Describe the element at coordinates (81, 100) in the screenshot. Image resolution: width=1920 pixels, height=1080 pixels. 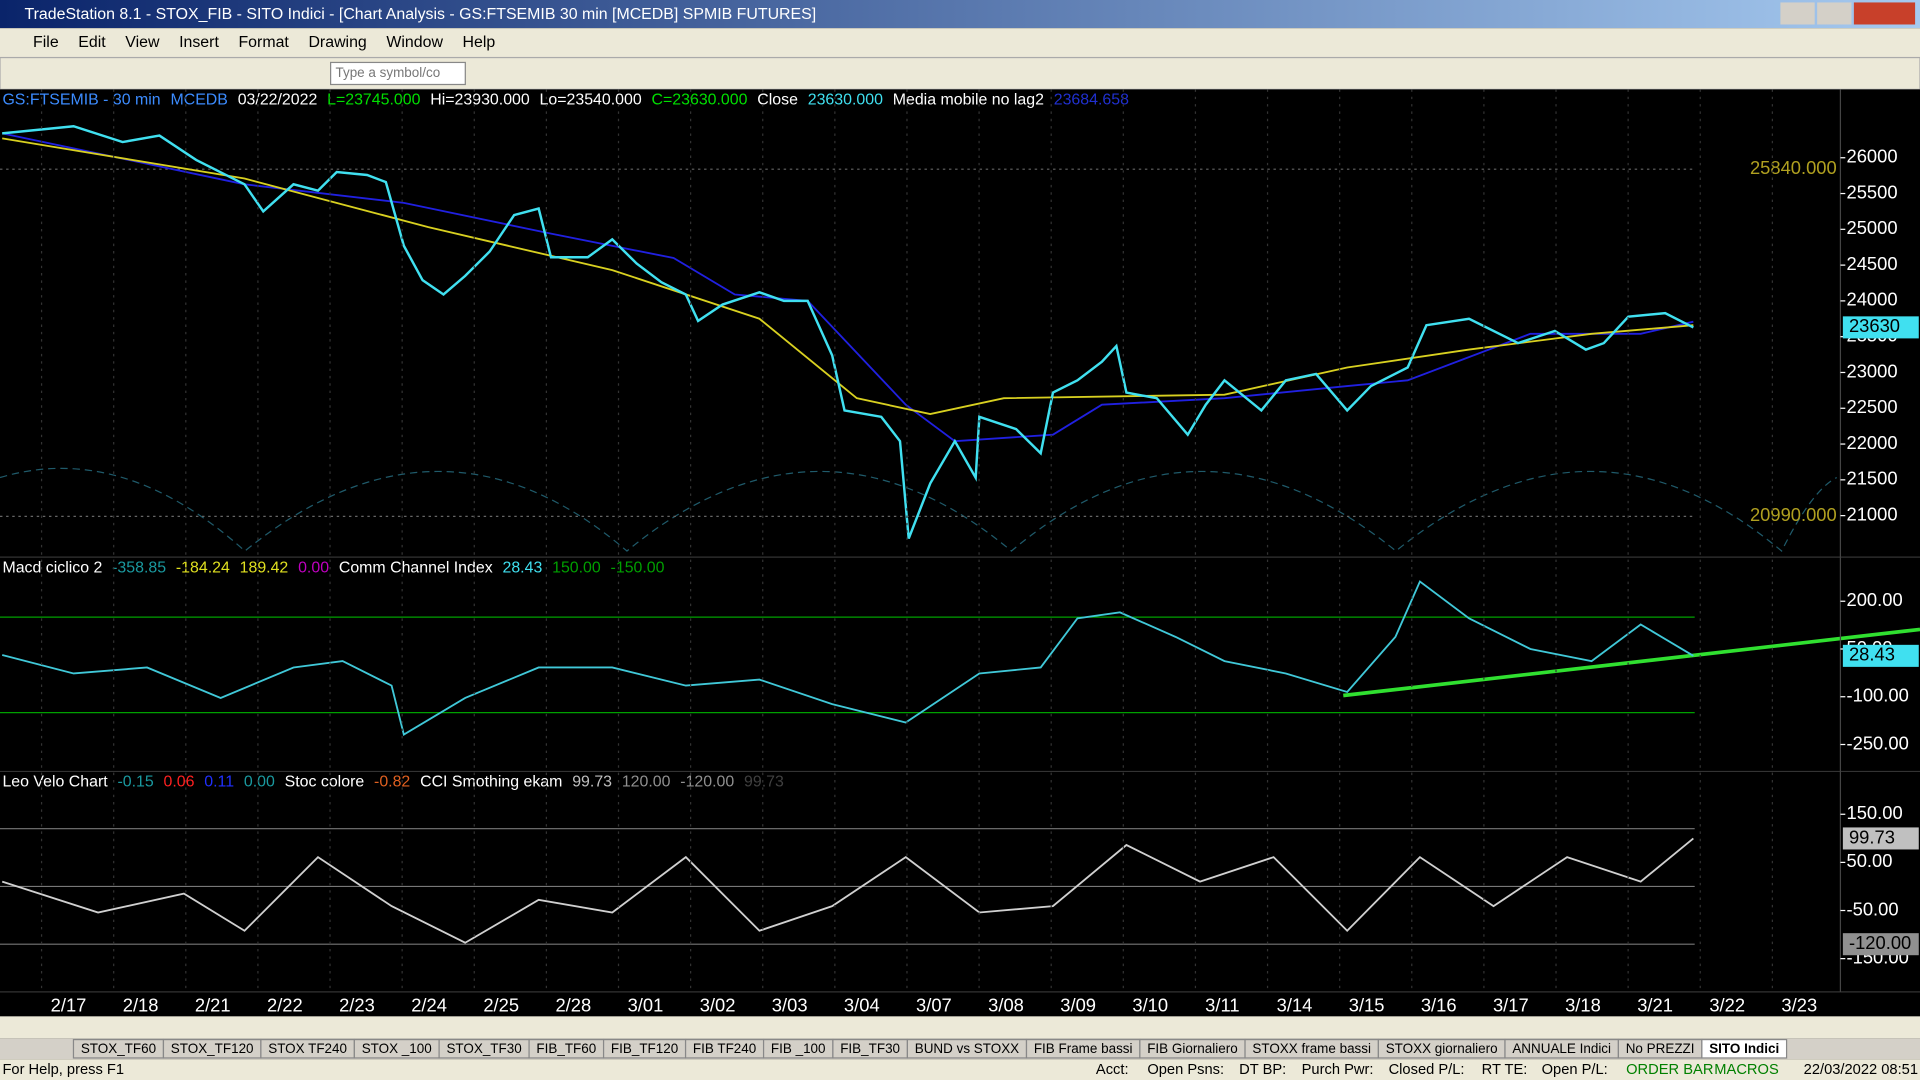
I see `pane-header-text: GS:FTSEMIB - 30 min` at that location.